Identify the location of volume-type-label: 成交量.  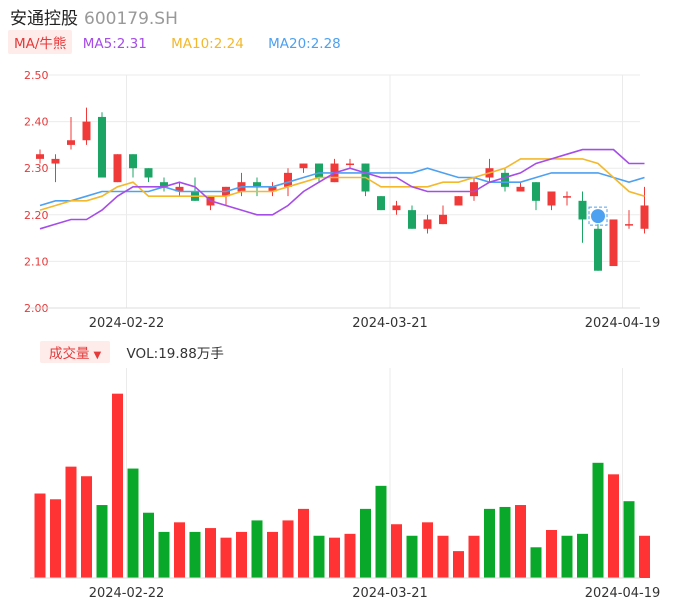
(69, 354).